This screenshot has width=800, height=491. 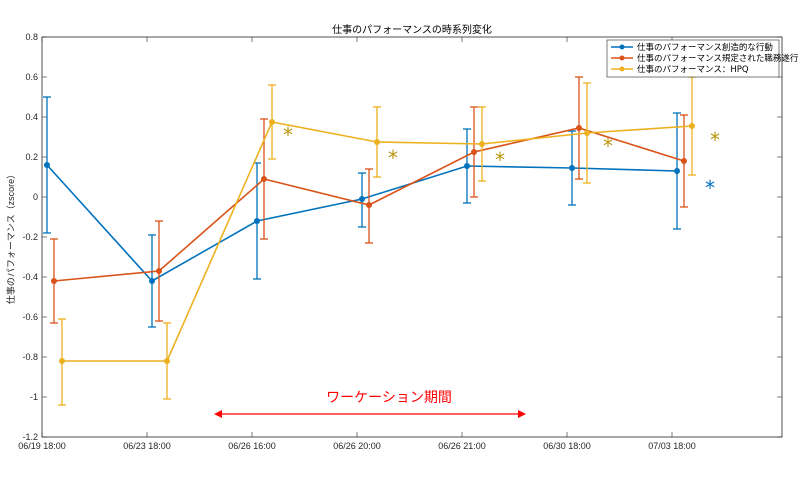 What do you see at coordinates (35, 197) in the screenshot?
I see `y-tick-label: 0` at bounding box center [35, 197].